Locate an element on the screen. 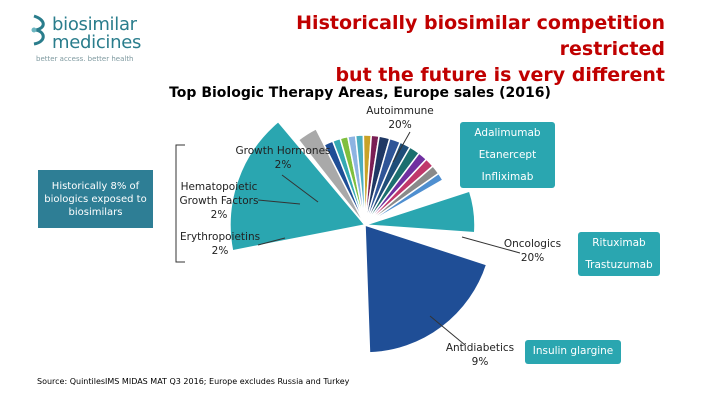 The width and height of the screenshot is (720, 405). label-hematopoietic: Hematopoietic Growth Factors 2% is located at coordinates (219, 201).